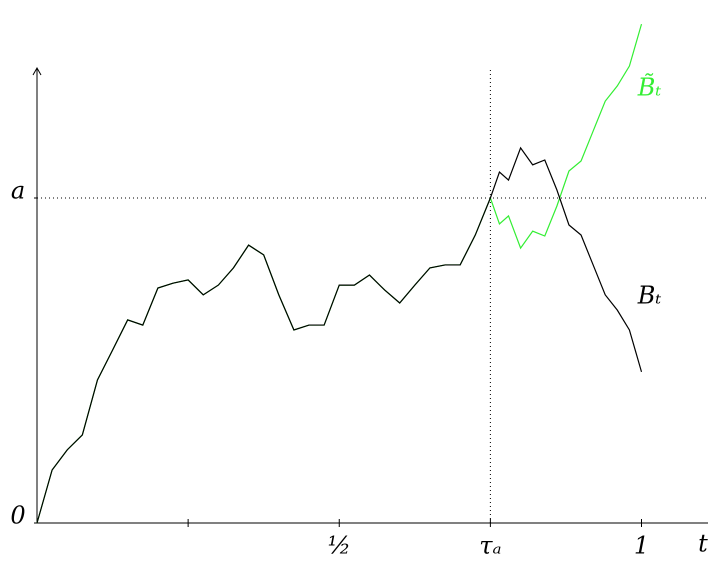  Describe the element at coordinates (649, 87) in the screenshot. I see `series-label: B̃ₜ` at that location.